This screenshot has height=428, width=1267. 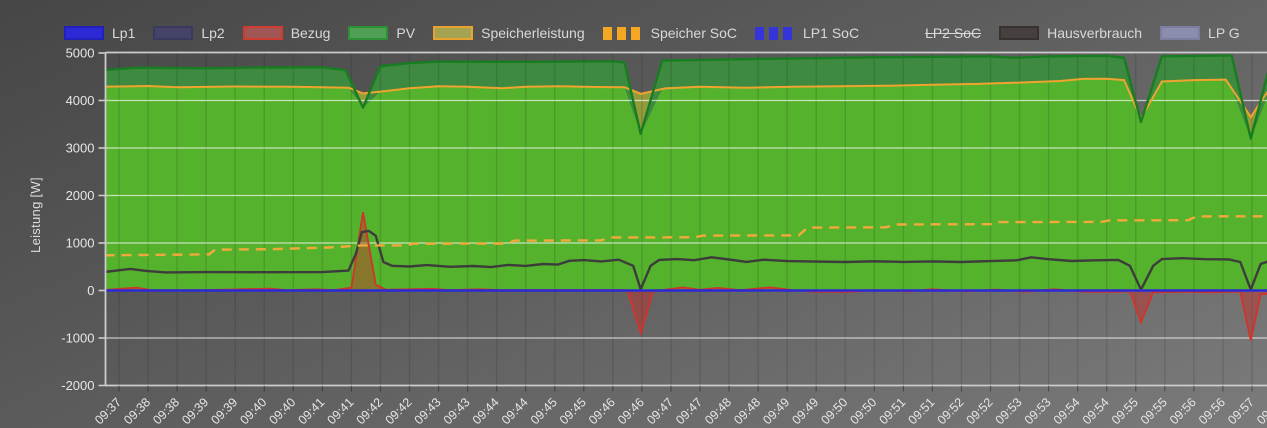 I want to click on legend-label-lp2-soc: LP2 SoC, so click(x=953, y=33).